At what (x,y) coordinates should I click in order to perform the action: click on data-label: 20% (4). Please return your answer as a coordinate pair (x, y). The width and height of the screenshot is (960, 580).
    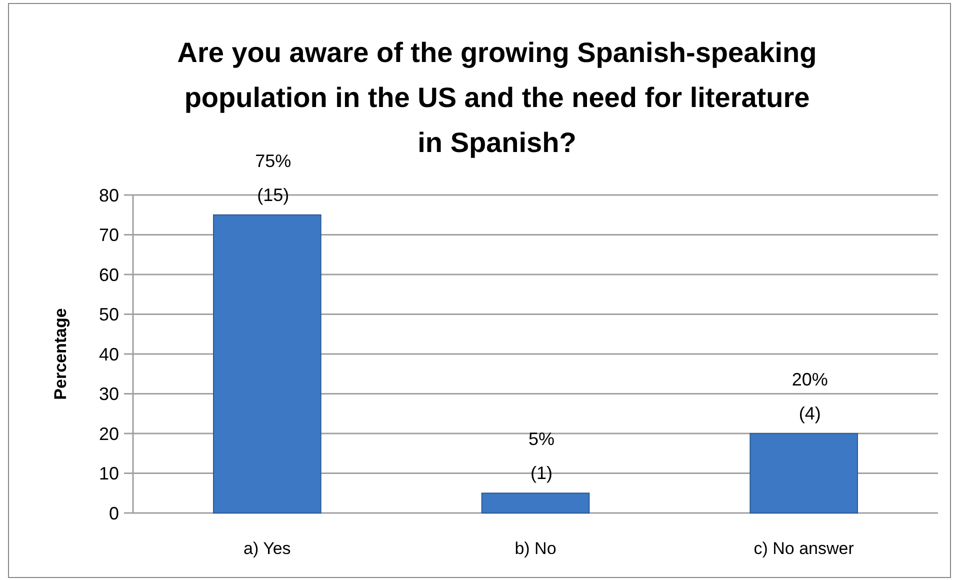
    Looking at the image, I should click on (810, 397).